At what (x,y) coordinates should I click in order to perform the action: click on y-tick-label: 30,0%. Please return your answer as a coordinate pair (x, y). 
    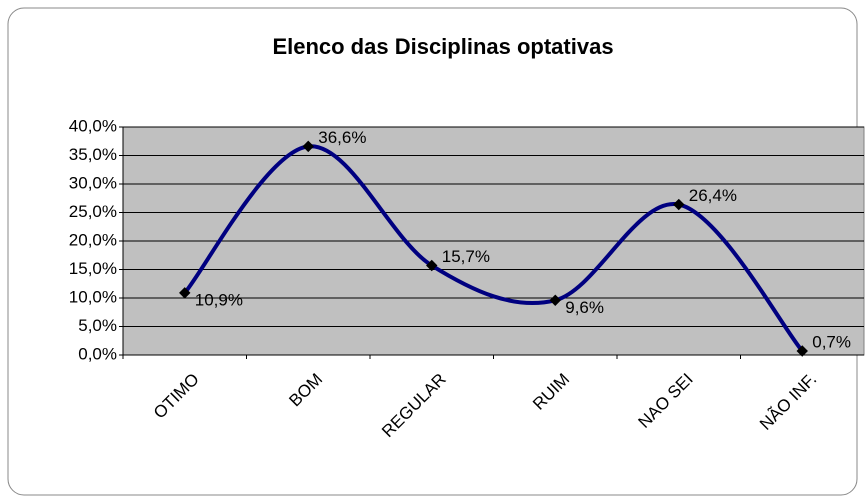
    Looking at the image, I should click on (93, 182).